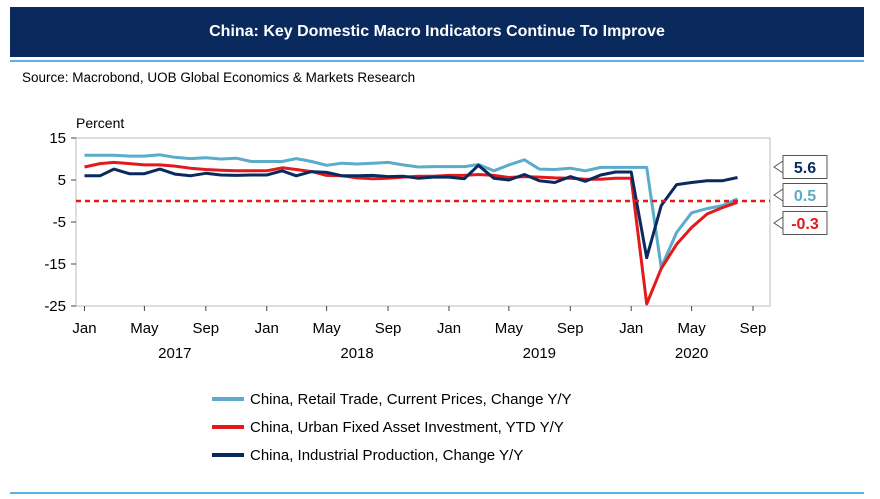 This screenshot has height=499, width=880. What do you see at coordinates (55, 306) in the screenshot?
I see `y-tick-label: -25` at bounding box center [55, 306].